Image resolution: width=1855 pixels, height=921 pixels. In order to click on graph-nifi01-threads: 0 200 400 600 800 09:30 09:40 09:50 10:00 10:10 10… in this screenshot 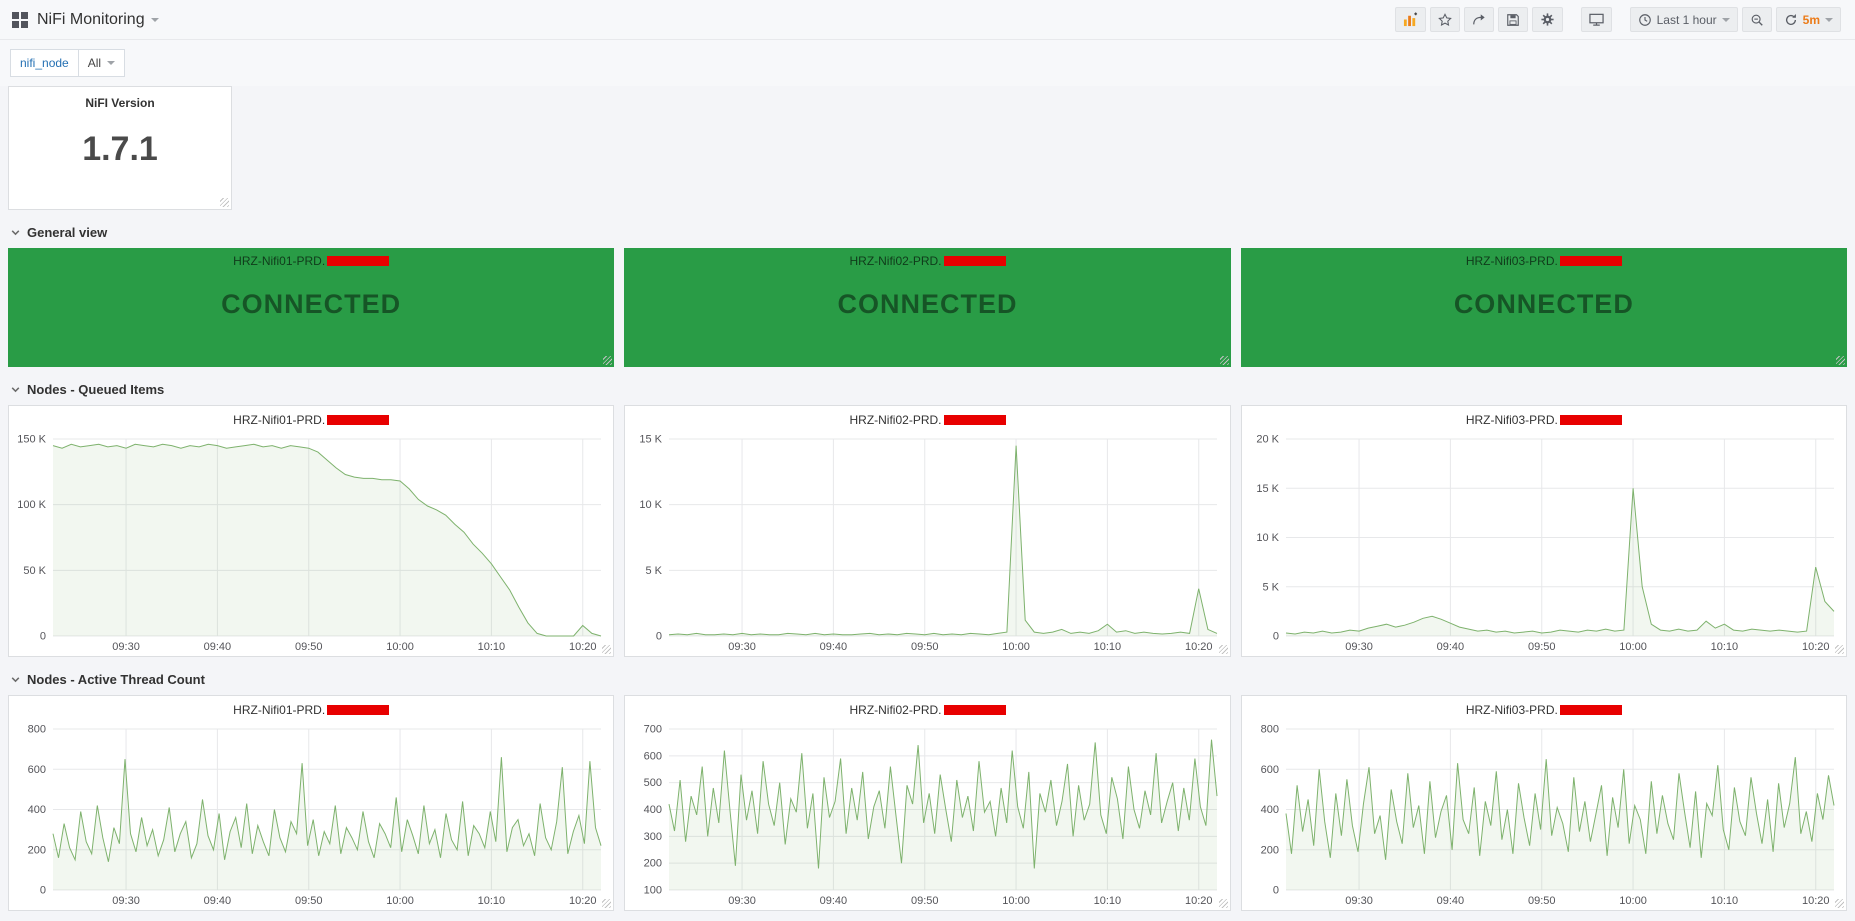, I will do `click(311, 816)`.